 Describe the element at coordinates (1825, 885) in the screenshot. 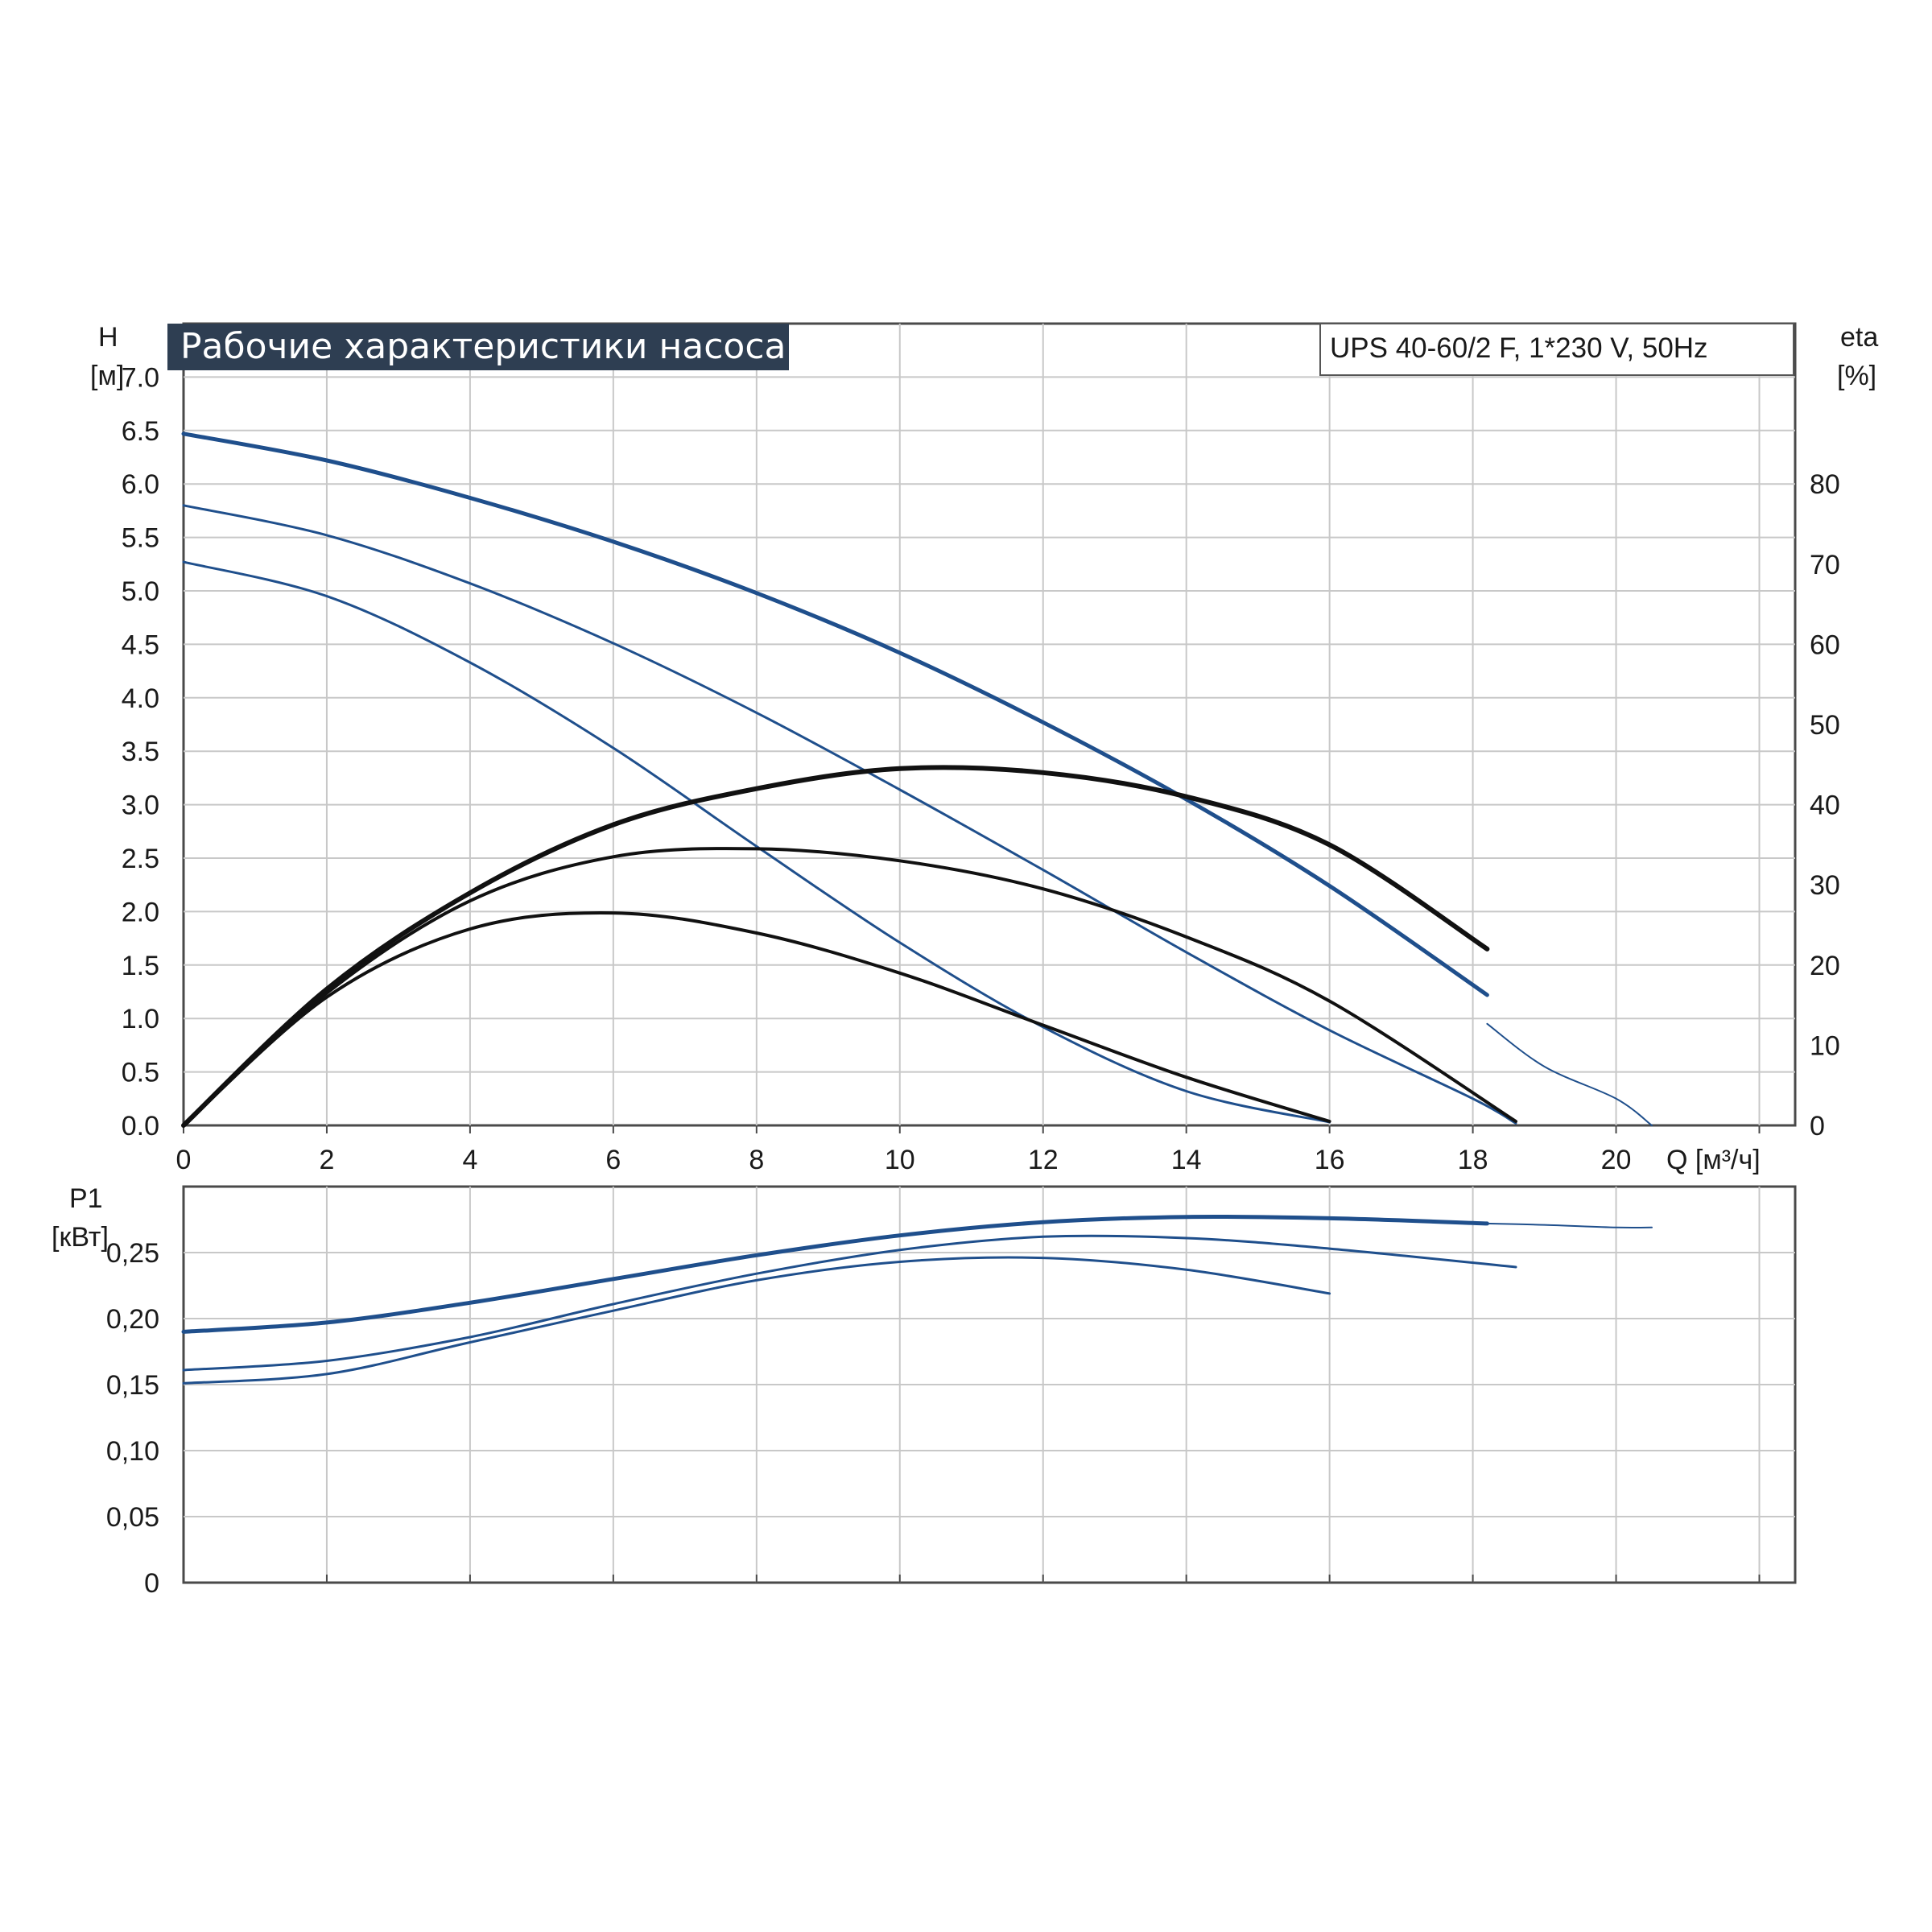

I see `y2-tick-label: 30` at that location.